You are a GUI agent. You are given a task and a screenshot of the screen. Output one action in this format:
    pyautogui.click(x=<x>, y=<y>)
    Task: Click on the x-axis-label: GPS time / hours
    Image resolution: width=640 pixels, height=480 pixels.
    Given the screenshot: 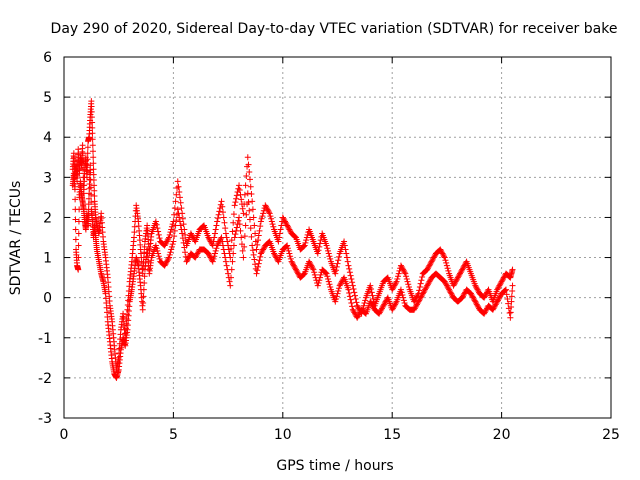 What is the action you would take?
    pyautogui.click(x=334, y=466)
    